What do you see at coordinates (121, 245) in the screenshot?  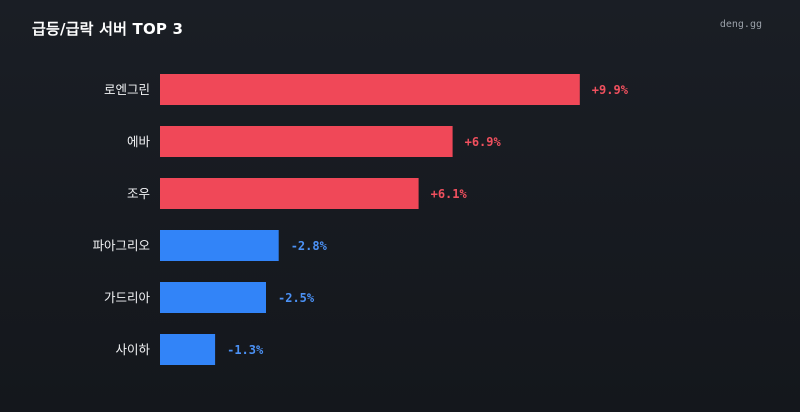 I see `category-label: 파아그리오` at bounding box center [121, 245].